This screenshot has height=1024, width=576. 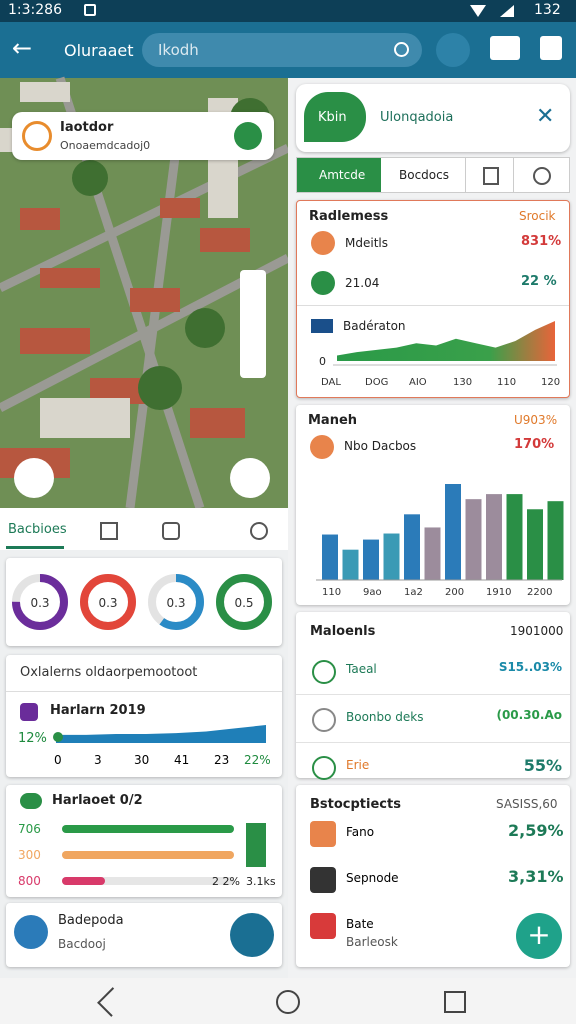 I want to click on tick-label: 3, so click(x=98, y=760).